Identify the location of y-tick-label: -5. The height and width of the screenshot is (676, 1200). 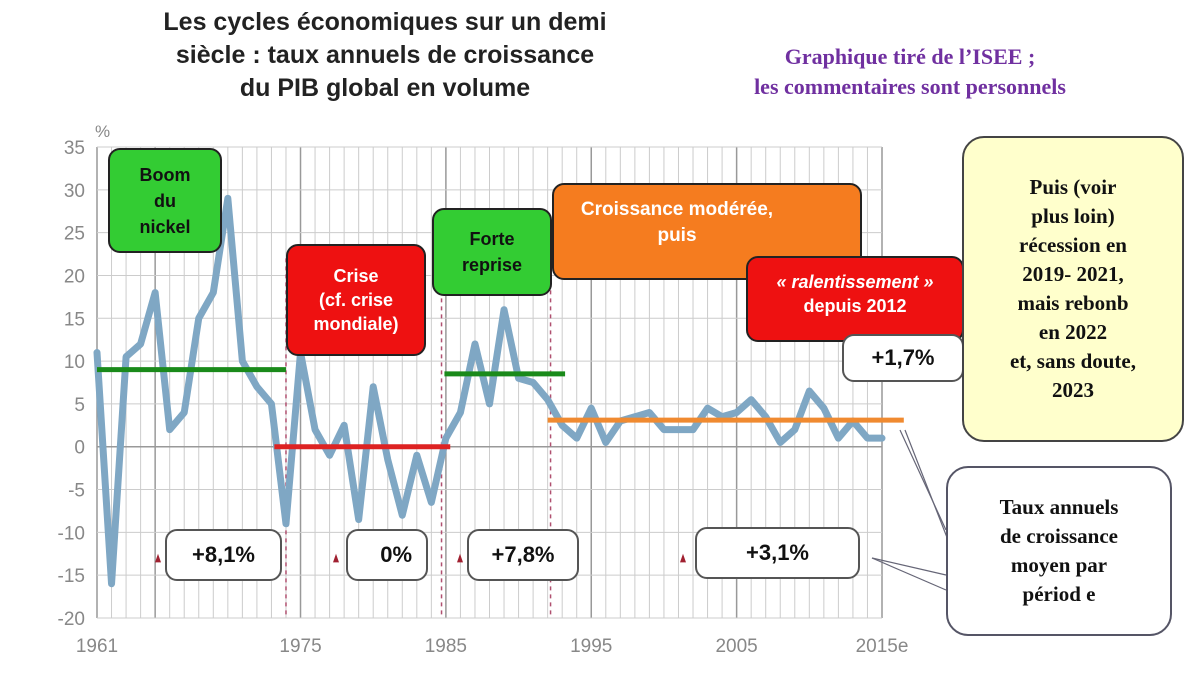
(76, 491).